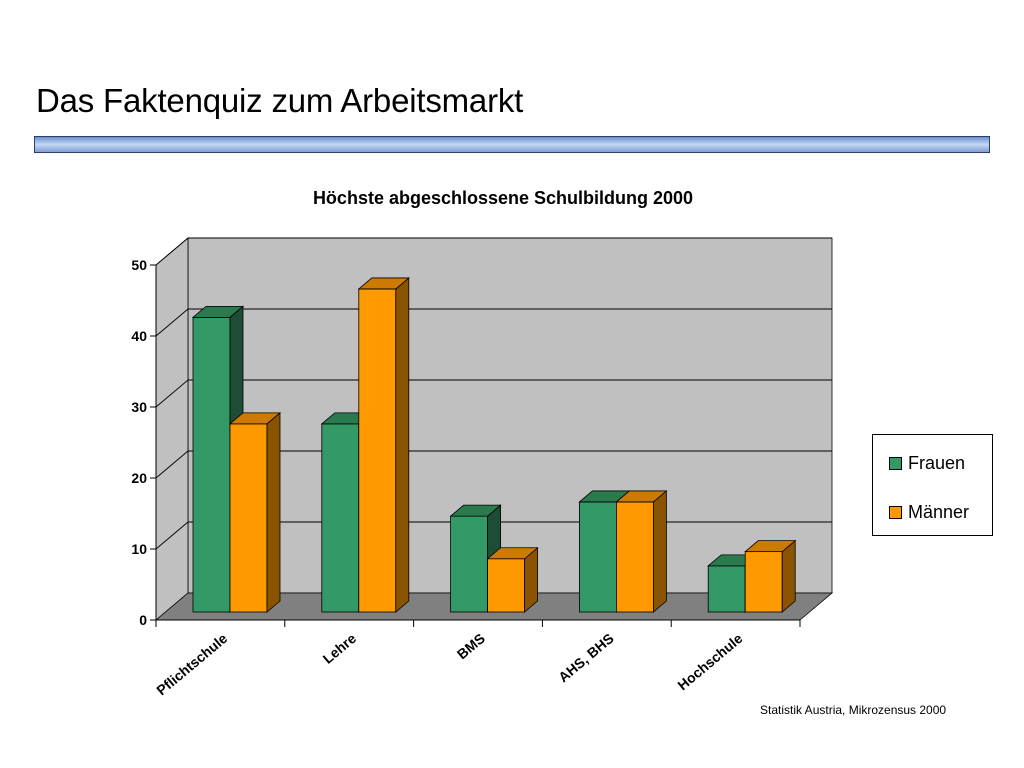  I want to click on legend-item-frauen: Frauen, so click(927, 463).